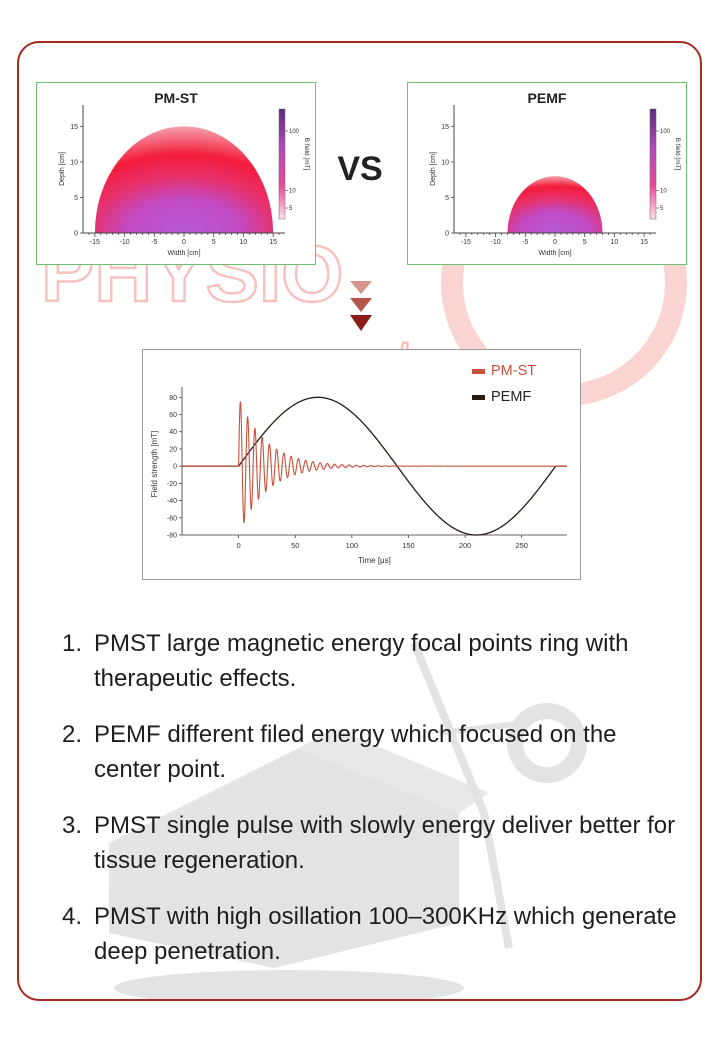 The height and width of the screenshot is (1053, 722). Describe the element at coordinates (172, 484) in the screenshot. I see `y-tick-label: -20` at that location.